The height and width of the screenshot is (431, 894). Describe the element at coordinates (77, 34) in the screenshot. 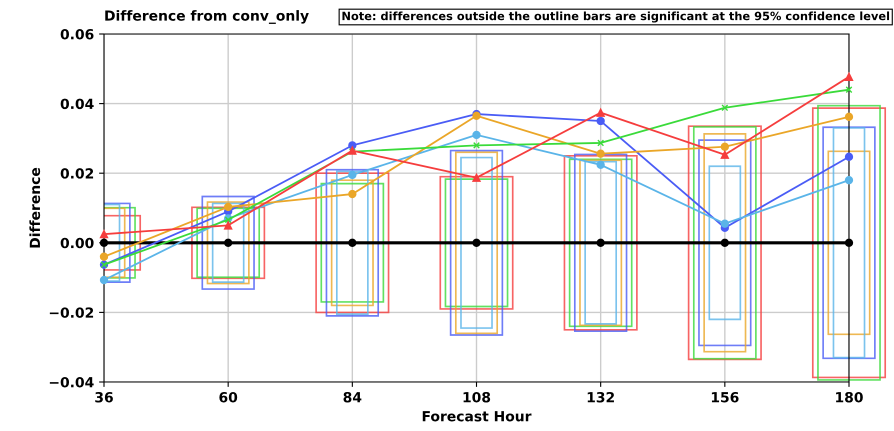

I see `y-tick-label: 0.06` at that location.